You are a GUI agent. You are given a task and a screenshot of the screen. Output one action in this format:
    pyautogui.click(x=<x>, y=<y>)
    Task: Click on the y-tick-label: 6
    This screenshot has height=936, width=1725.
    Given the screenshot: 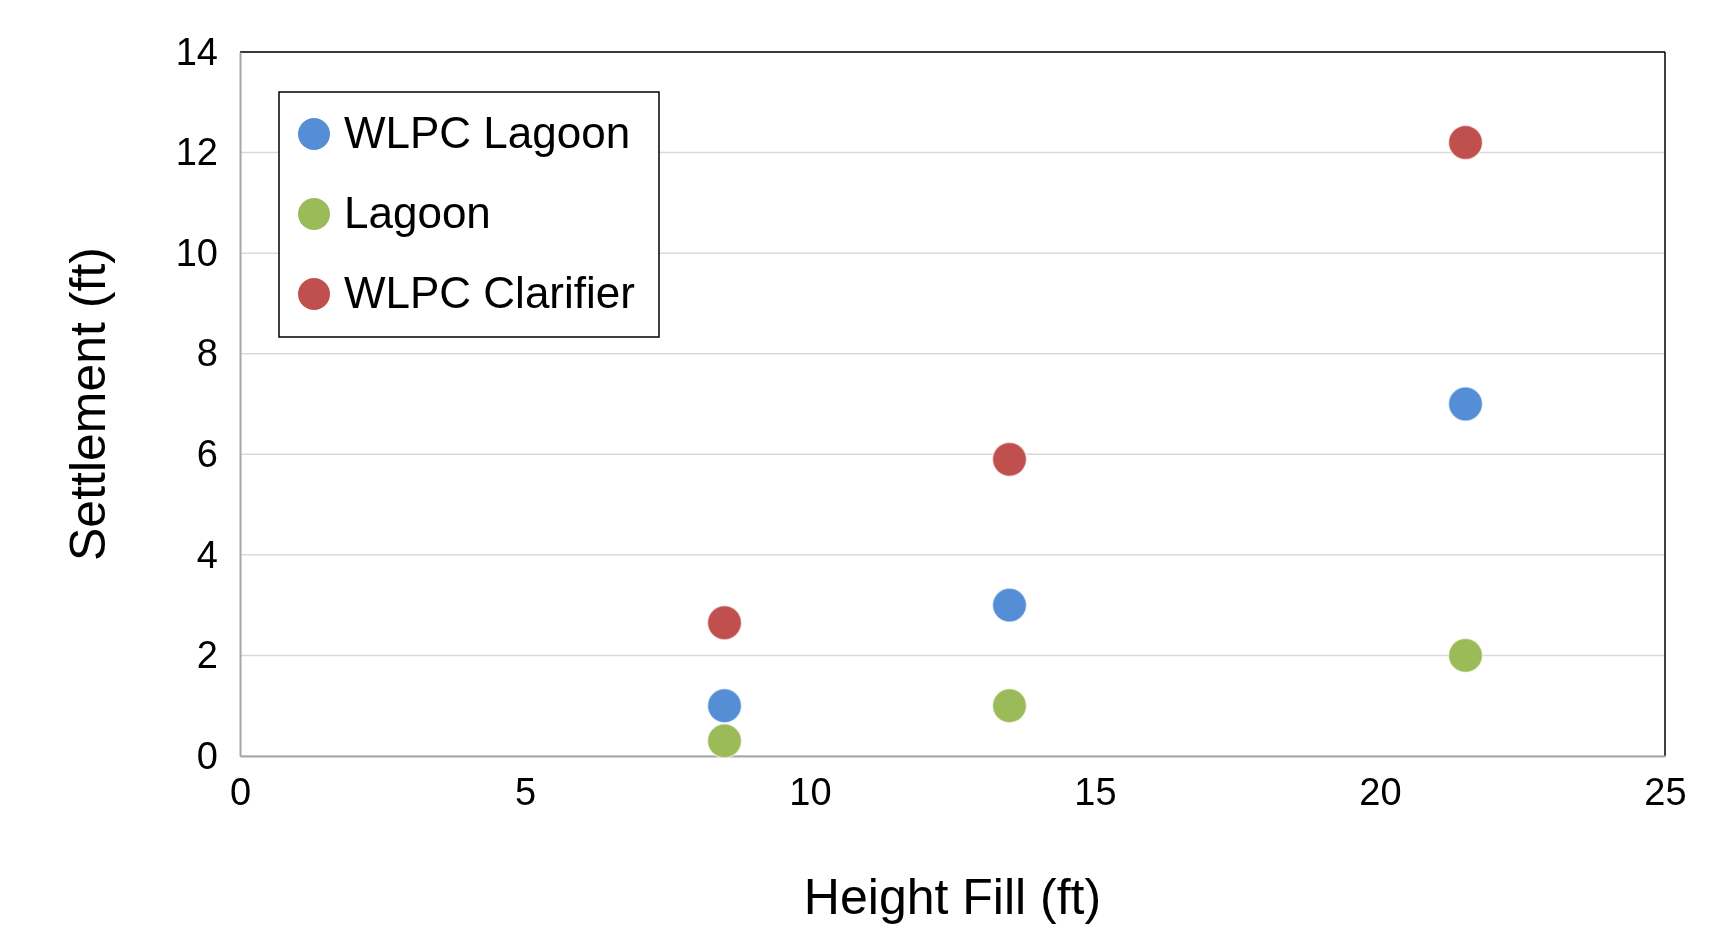 What is the action you would take?
    pyautogui.click(x=207, y=453)
    